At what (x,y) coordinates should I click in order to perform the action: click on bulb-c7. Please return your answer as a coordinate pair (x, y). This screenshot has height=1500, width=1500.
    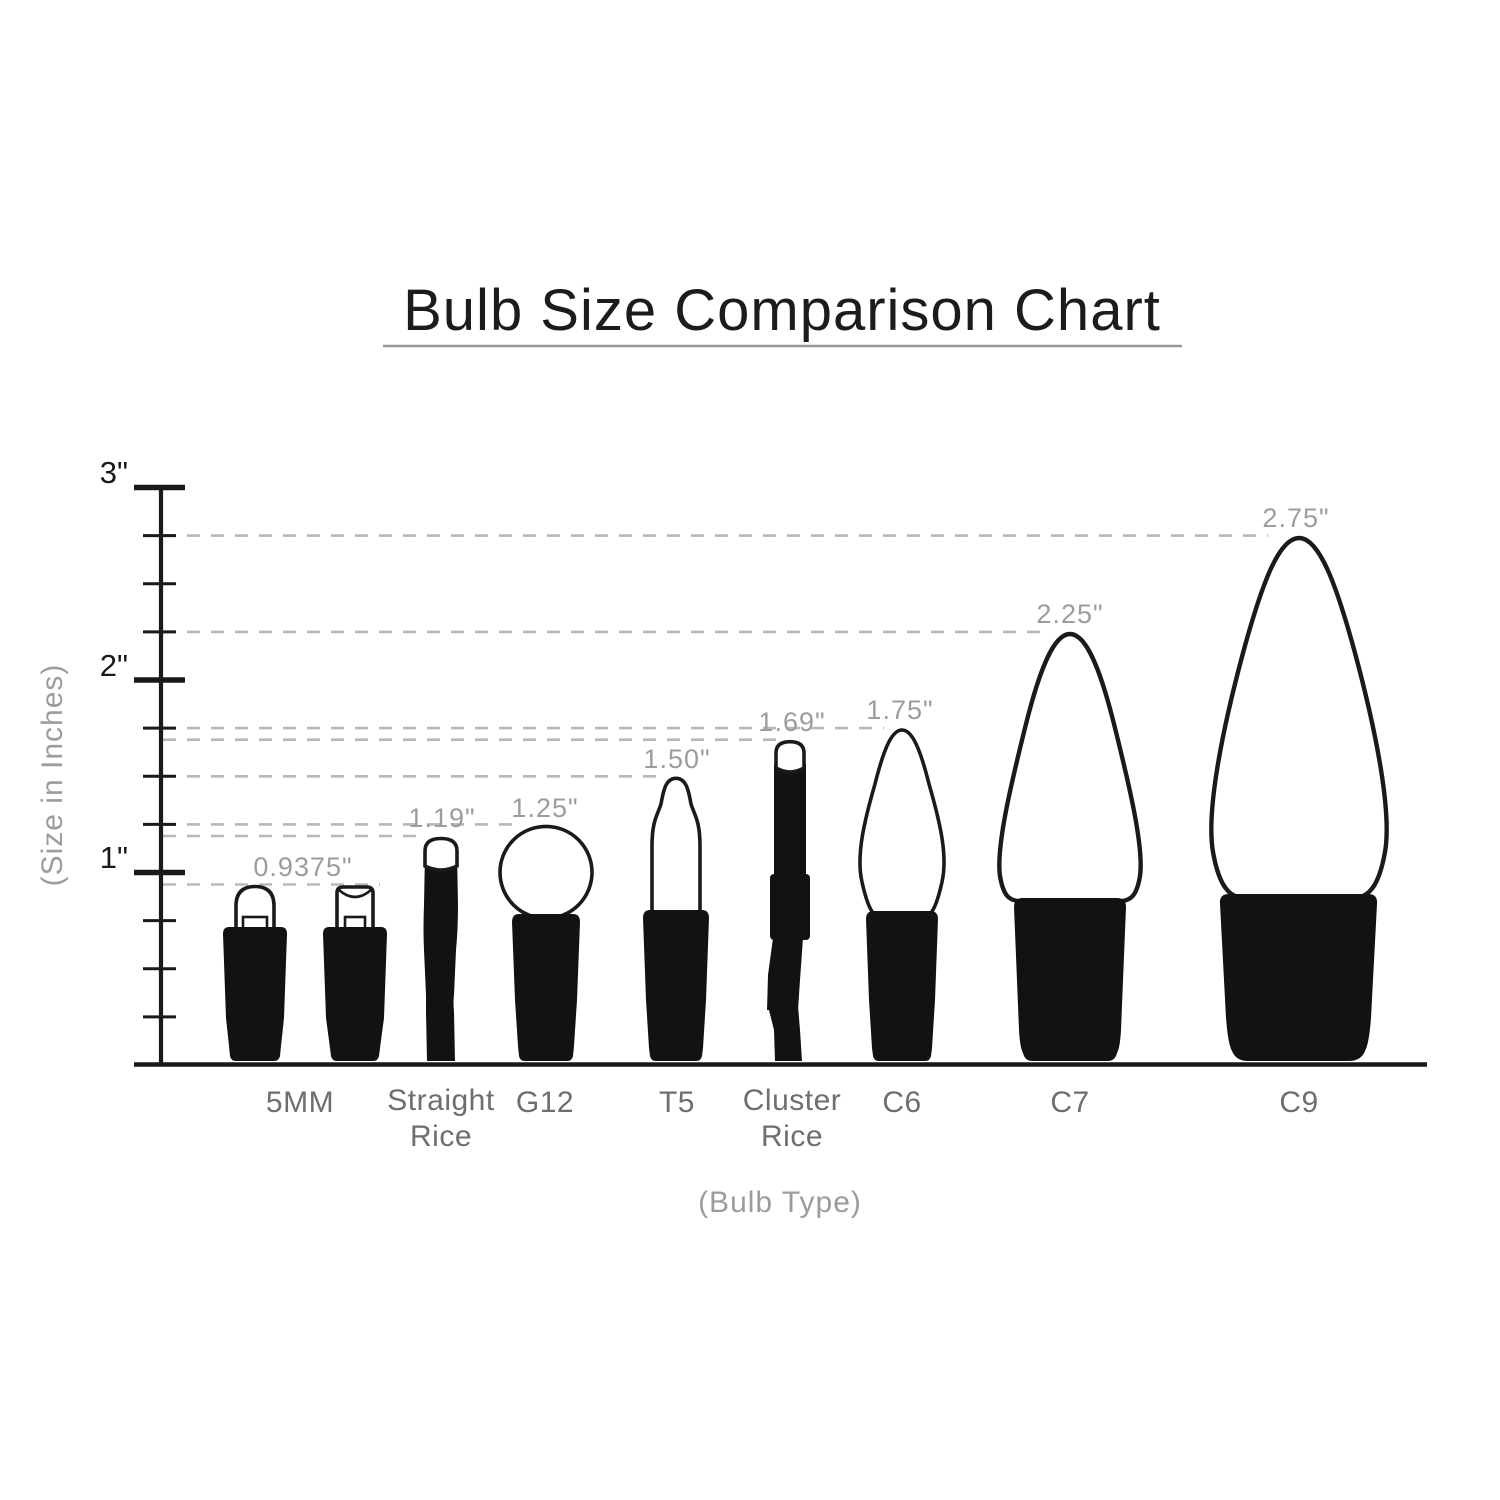
    Looking at the image, I should click on (1070, 846).